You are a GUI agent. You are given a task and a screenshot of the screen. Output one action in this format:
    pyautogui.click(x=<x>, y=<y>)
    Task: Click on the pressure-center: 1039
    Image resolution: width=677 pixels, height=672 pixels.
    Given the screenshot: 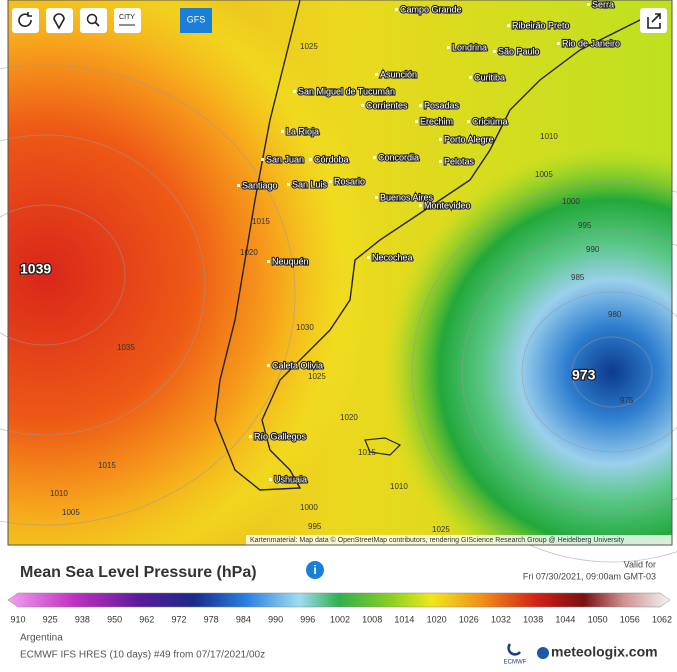 What is the action you would take?
    pyautogui.click(x=35, y=269)
    